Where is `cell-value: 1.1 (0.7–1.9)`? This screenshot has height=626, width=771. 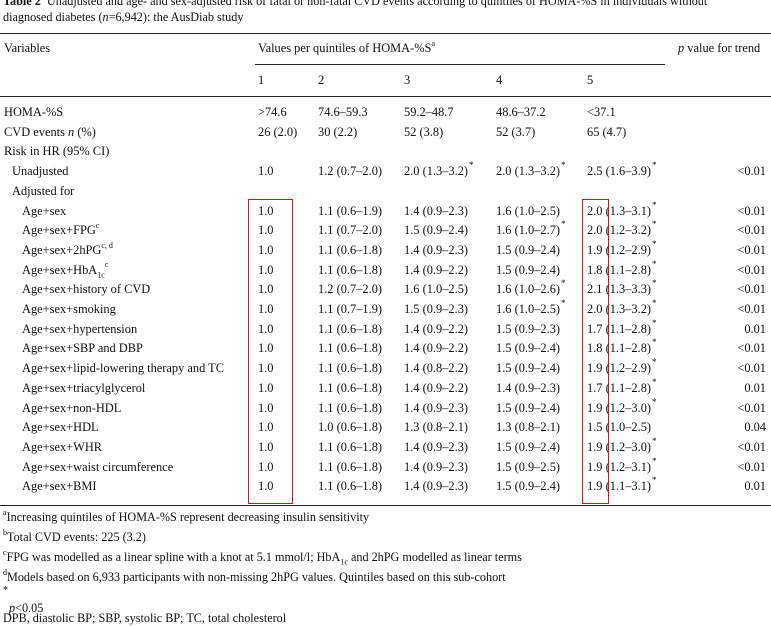 cell-value: 1.1 (0.7–1.9) is located at coordinates (350, 309).